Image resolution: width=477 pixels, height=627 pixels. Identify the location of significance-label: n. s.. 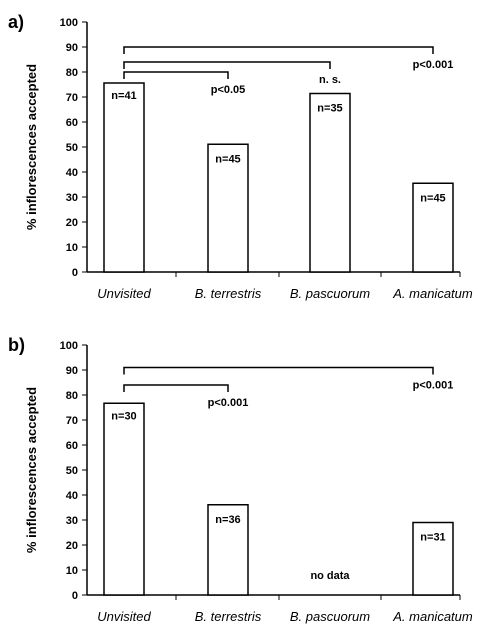
(330, 80).